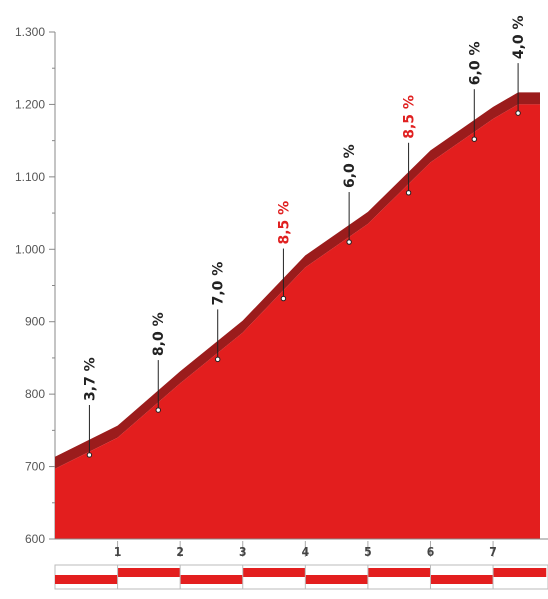  What do you see at coordinates (519, 37) in the screenshot?
I see `gradient-label: 4,0 %` at bounding box center [519, 37].